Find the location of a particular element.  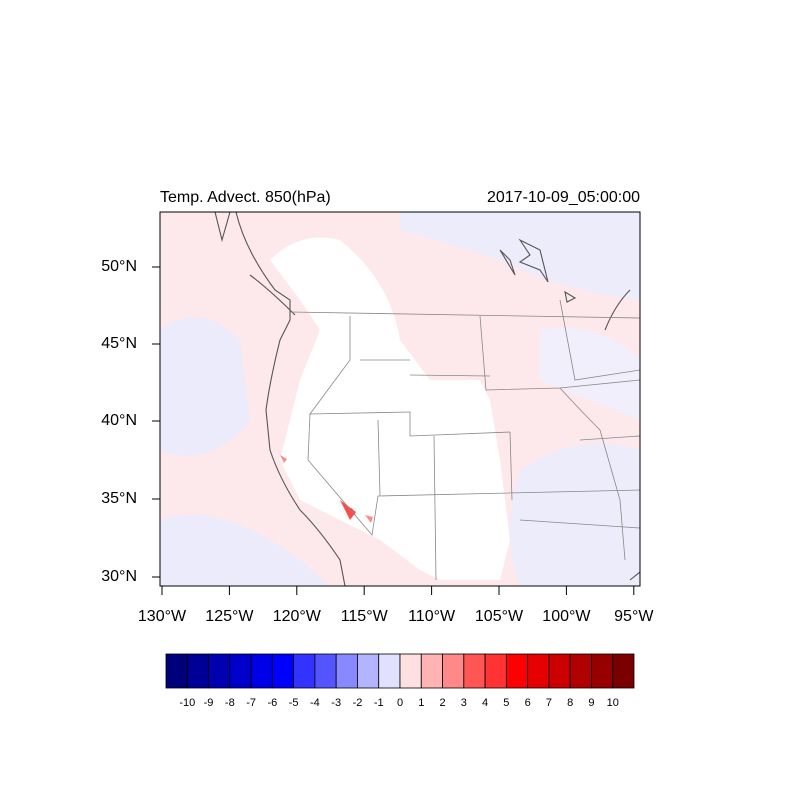

lon-label: 100°W is located at coordinates (566, 616).